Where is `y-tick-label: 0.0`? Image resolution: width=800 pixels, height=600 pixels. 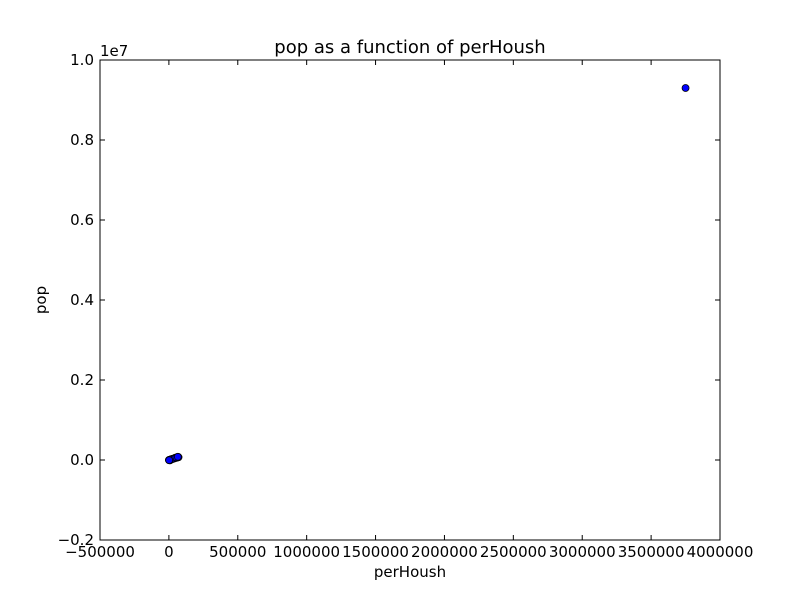 y-tick-label: 0.0 is located at coordinates (82, 460).